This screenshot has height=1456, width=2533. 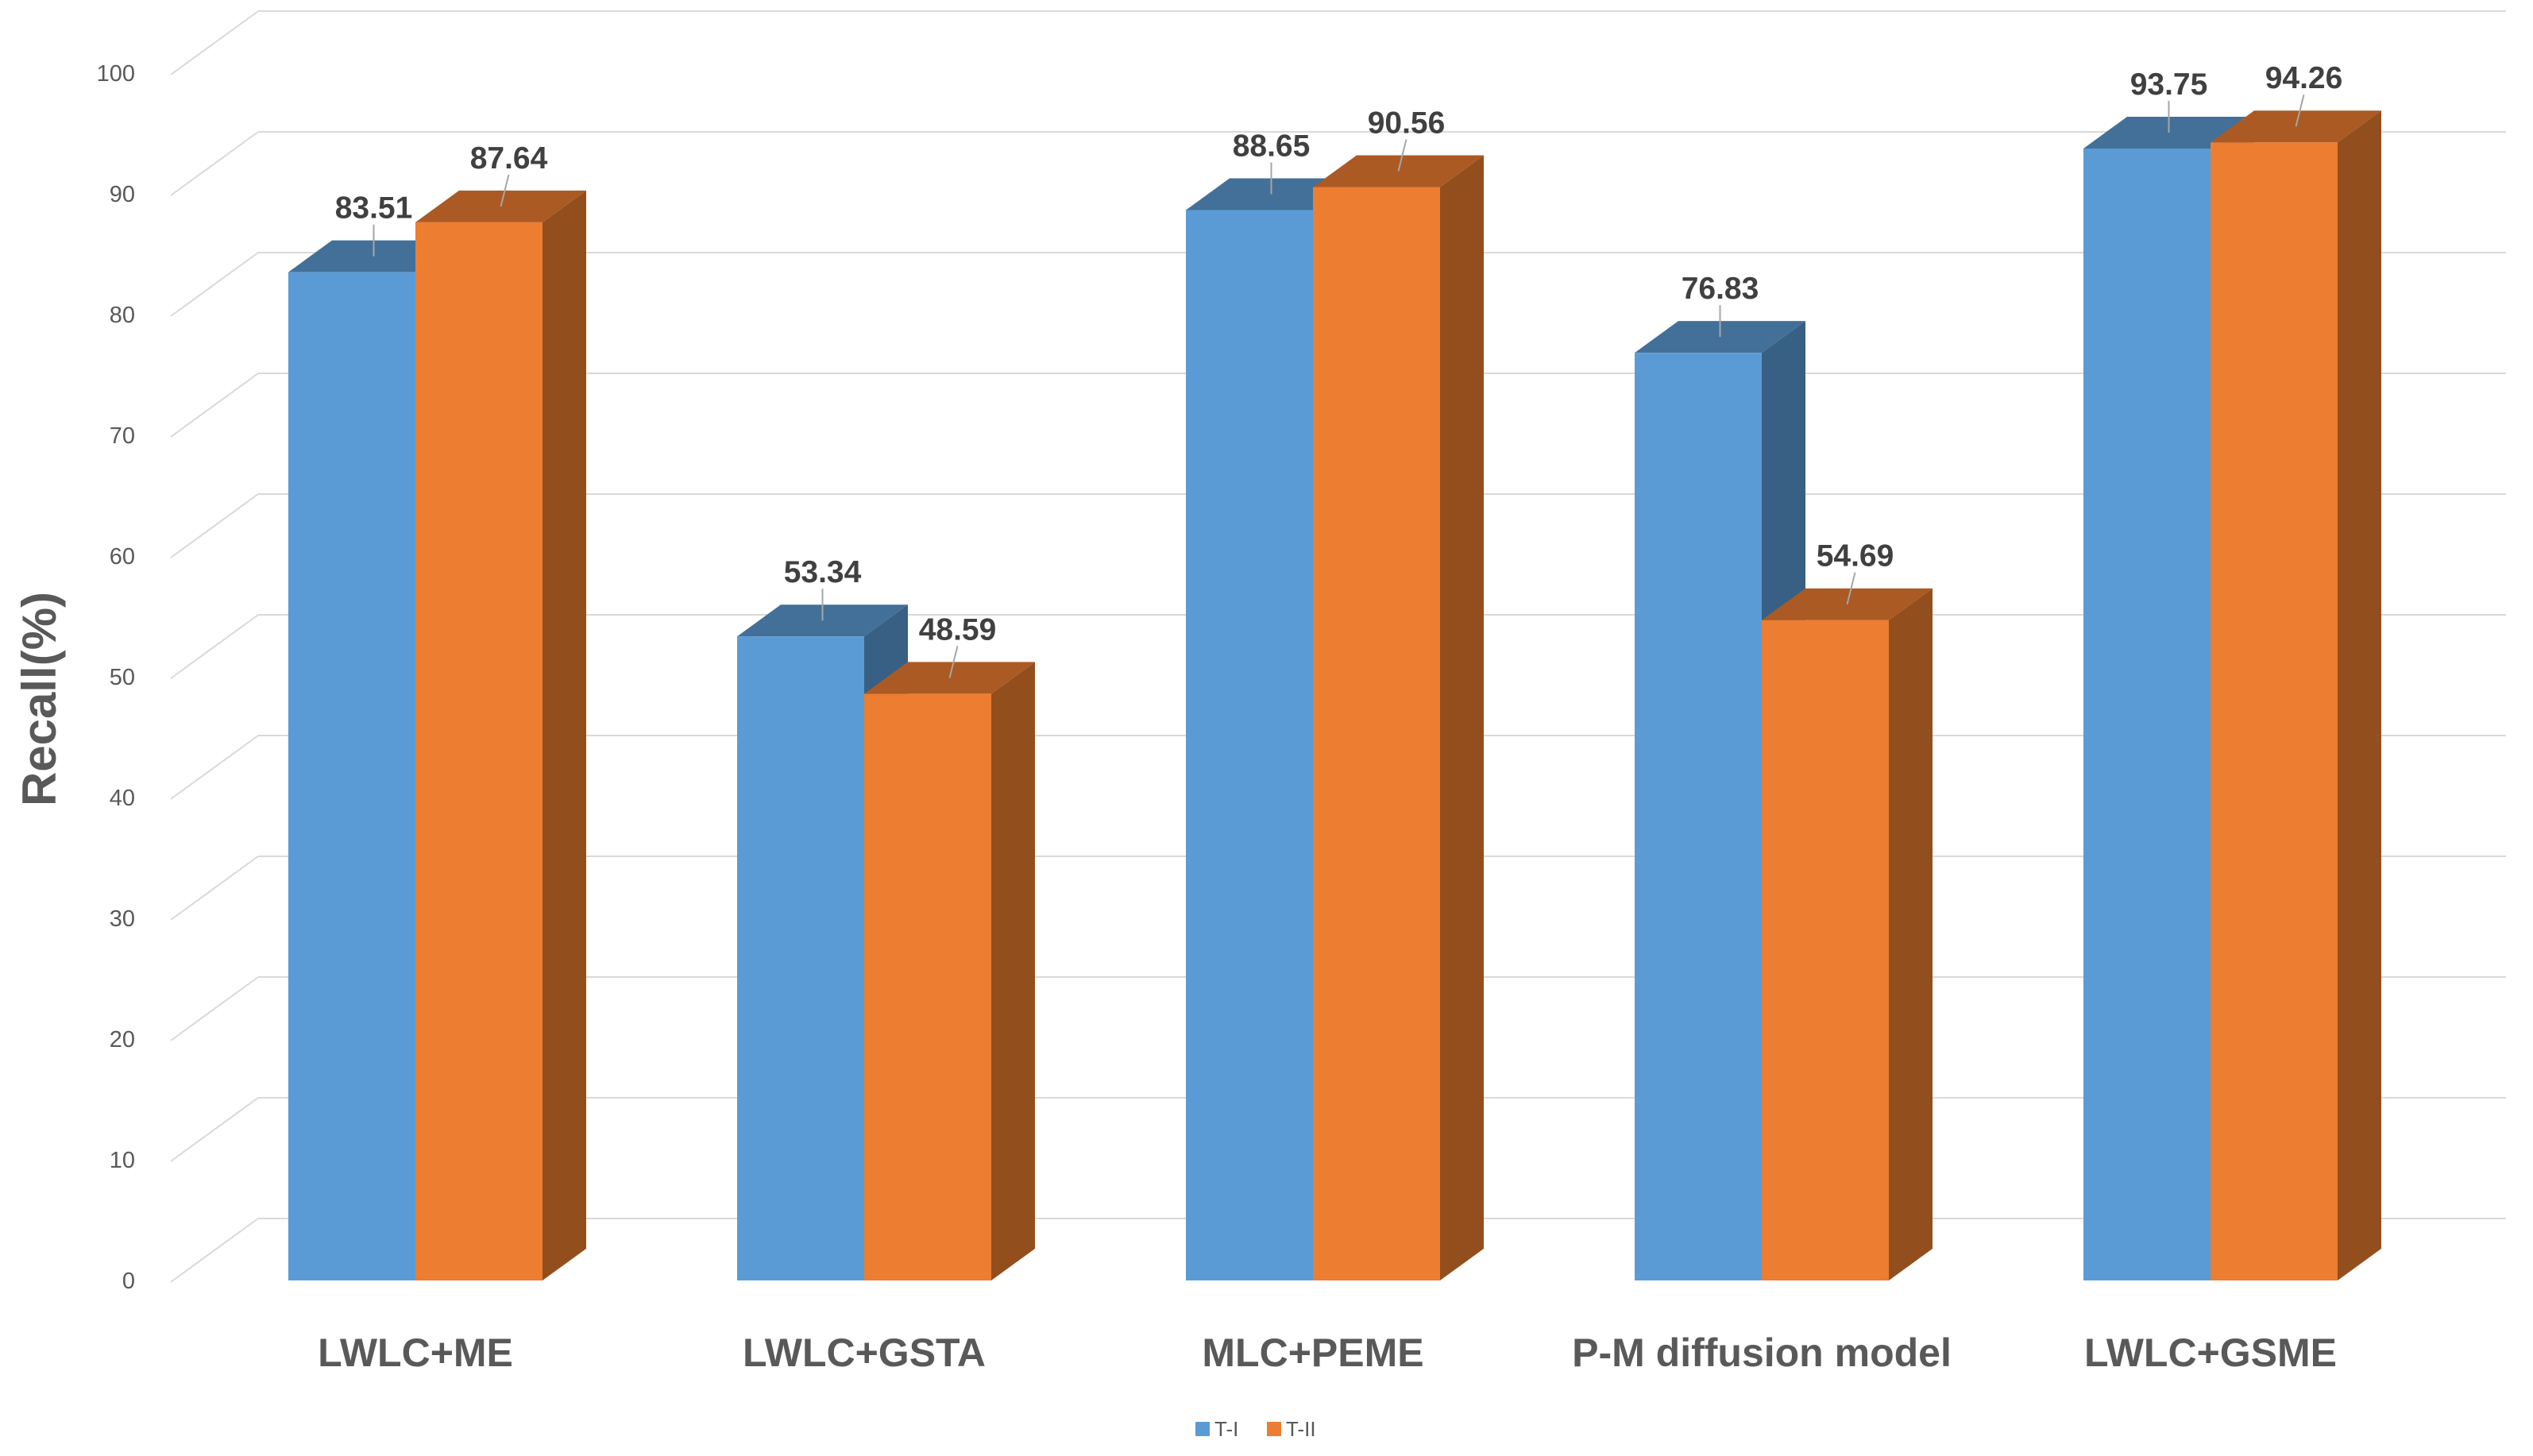 I want to click on data-label-t-i: 93.75, so click(x=2169, y=85).